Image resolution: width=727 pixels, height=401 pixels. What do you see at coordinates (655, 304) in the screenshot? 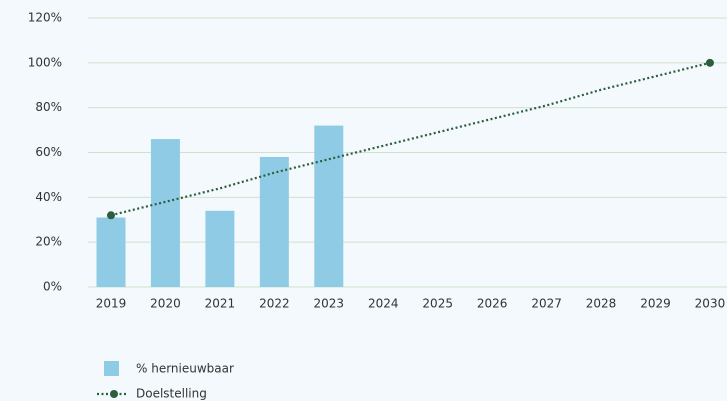
I see `x-tick-label: 2029` at bounding box center [655, 304].